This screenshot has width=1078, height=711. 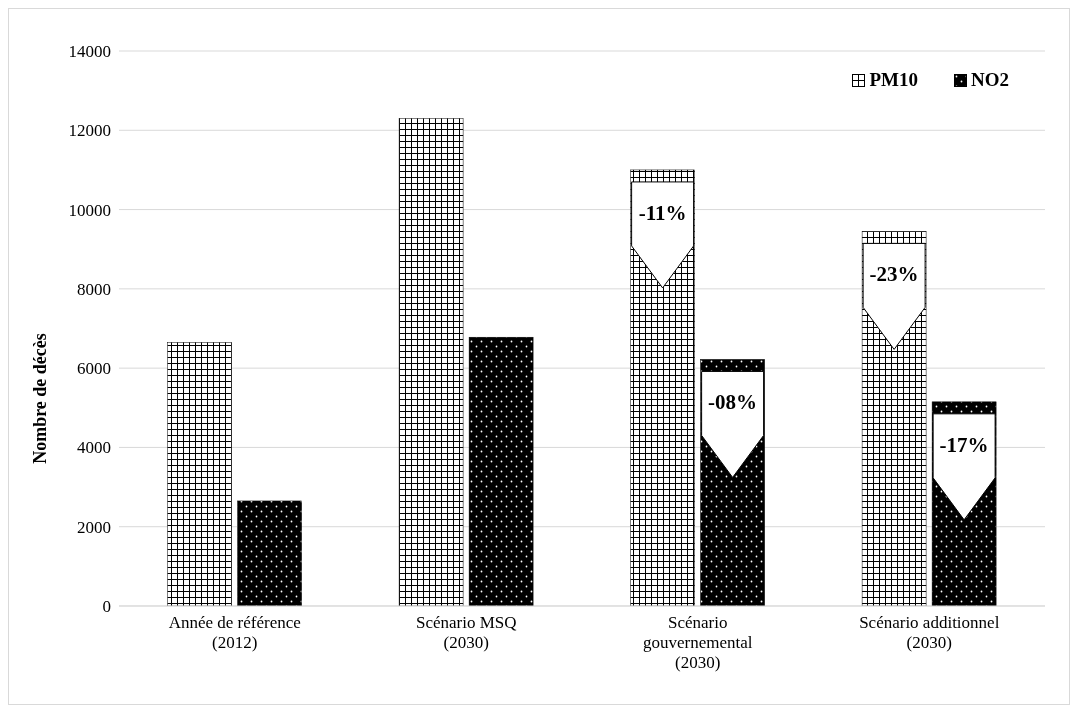 I want to click on annotation: -23%, so click(x=894, y=274).